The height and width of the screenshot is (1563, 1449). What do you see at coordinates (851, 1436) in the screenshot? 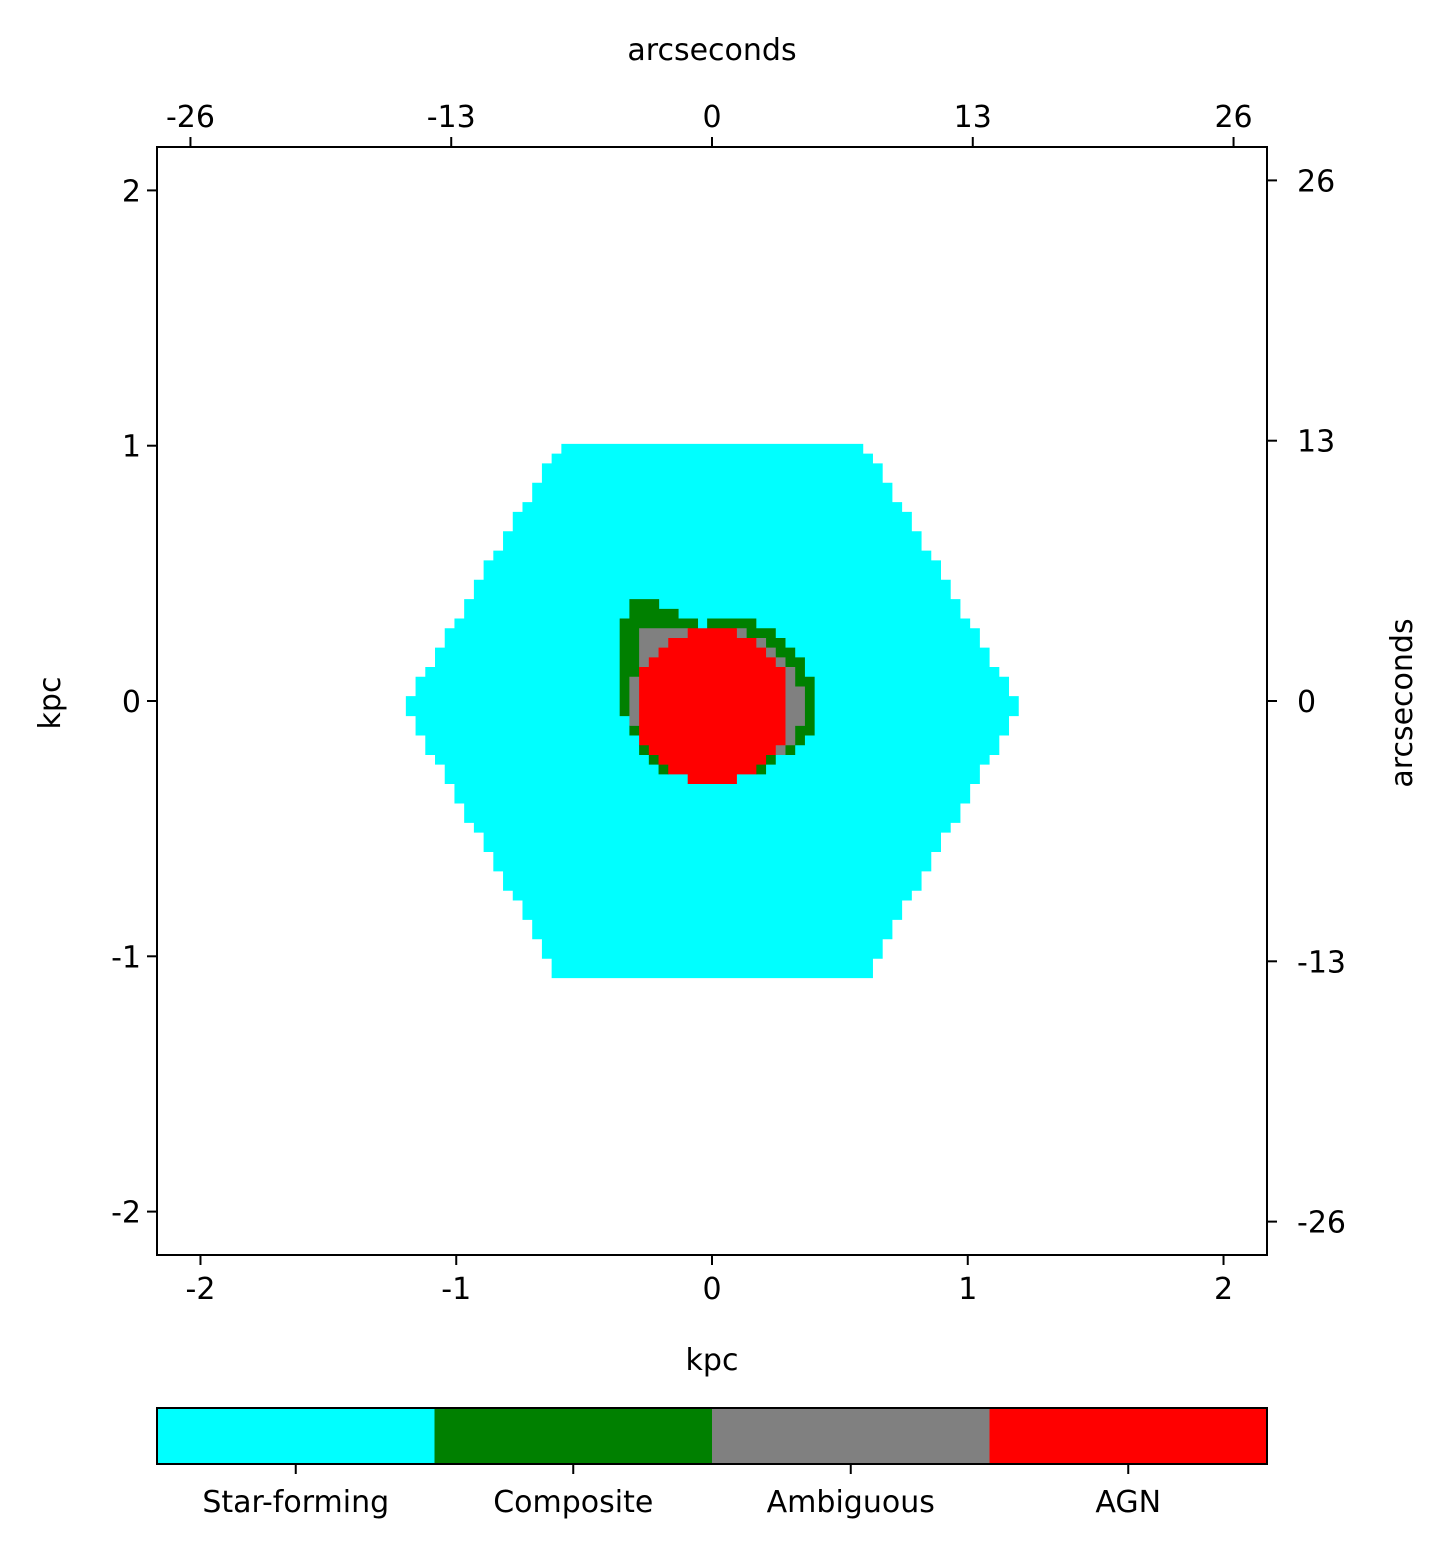
I see `colorbar-swatch-ambiguous` at bounding box center [851, 1436].